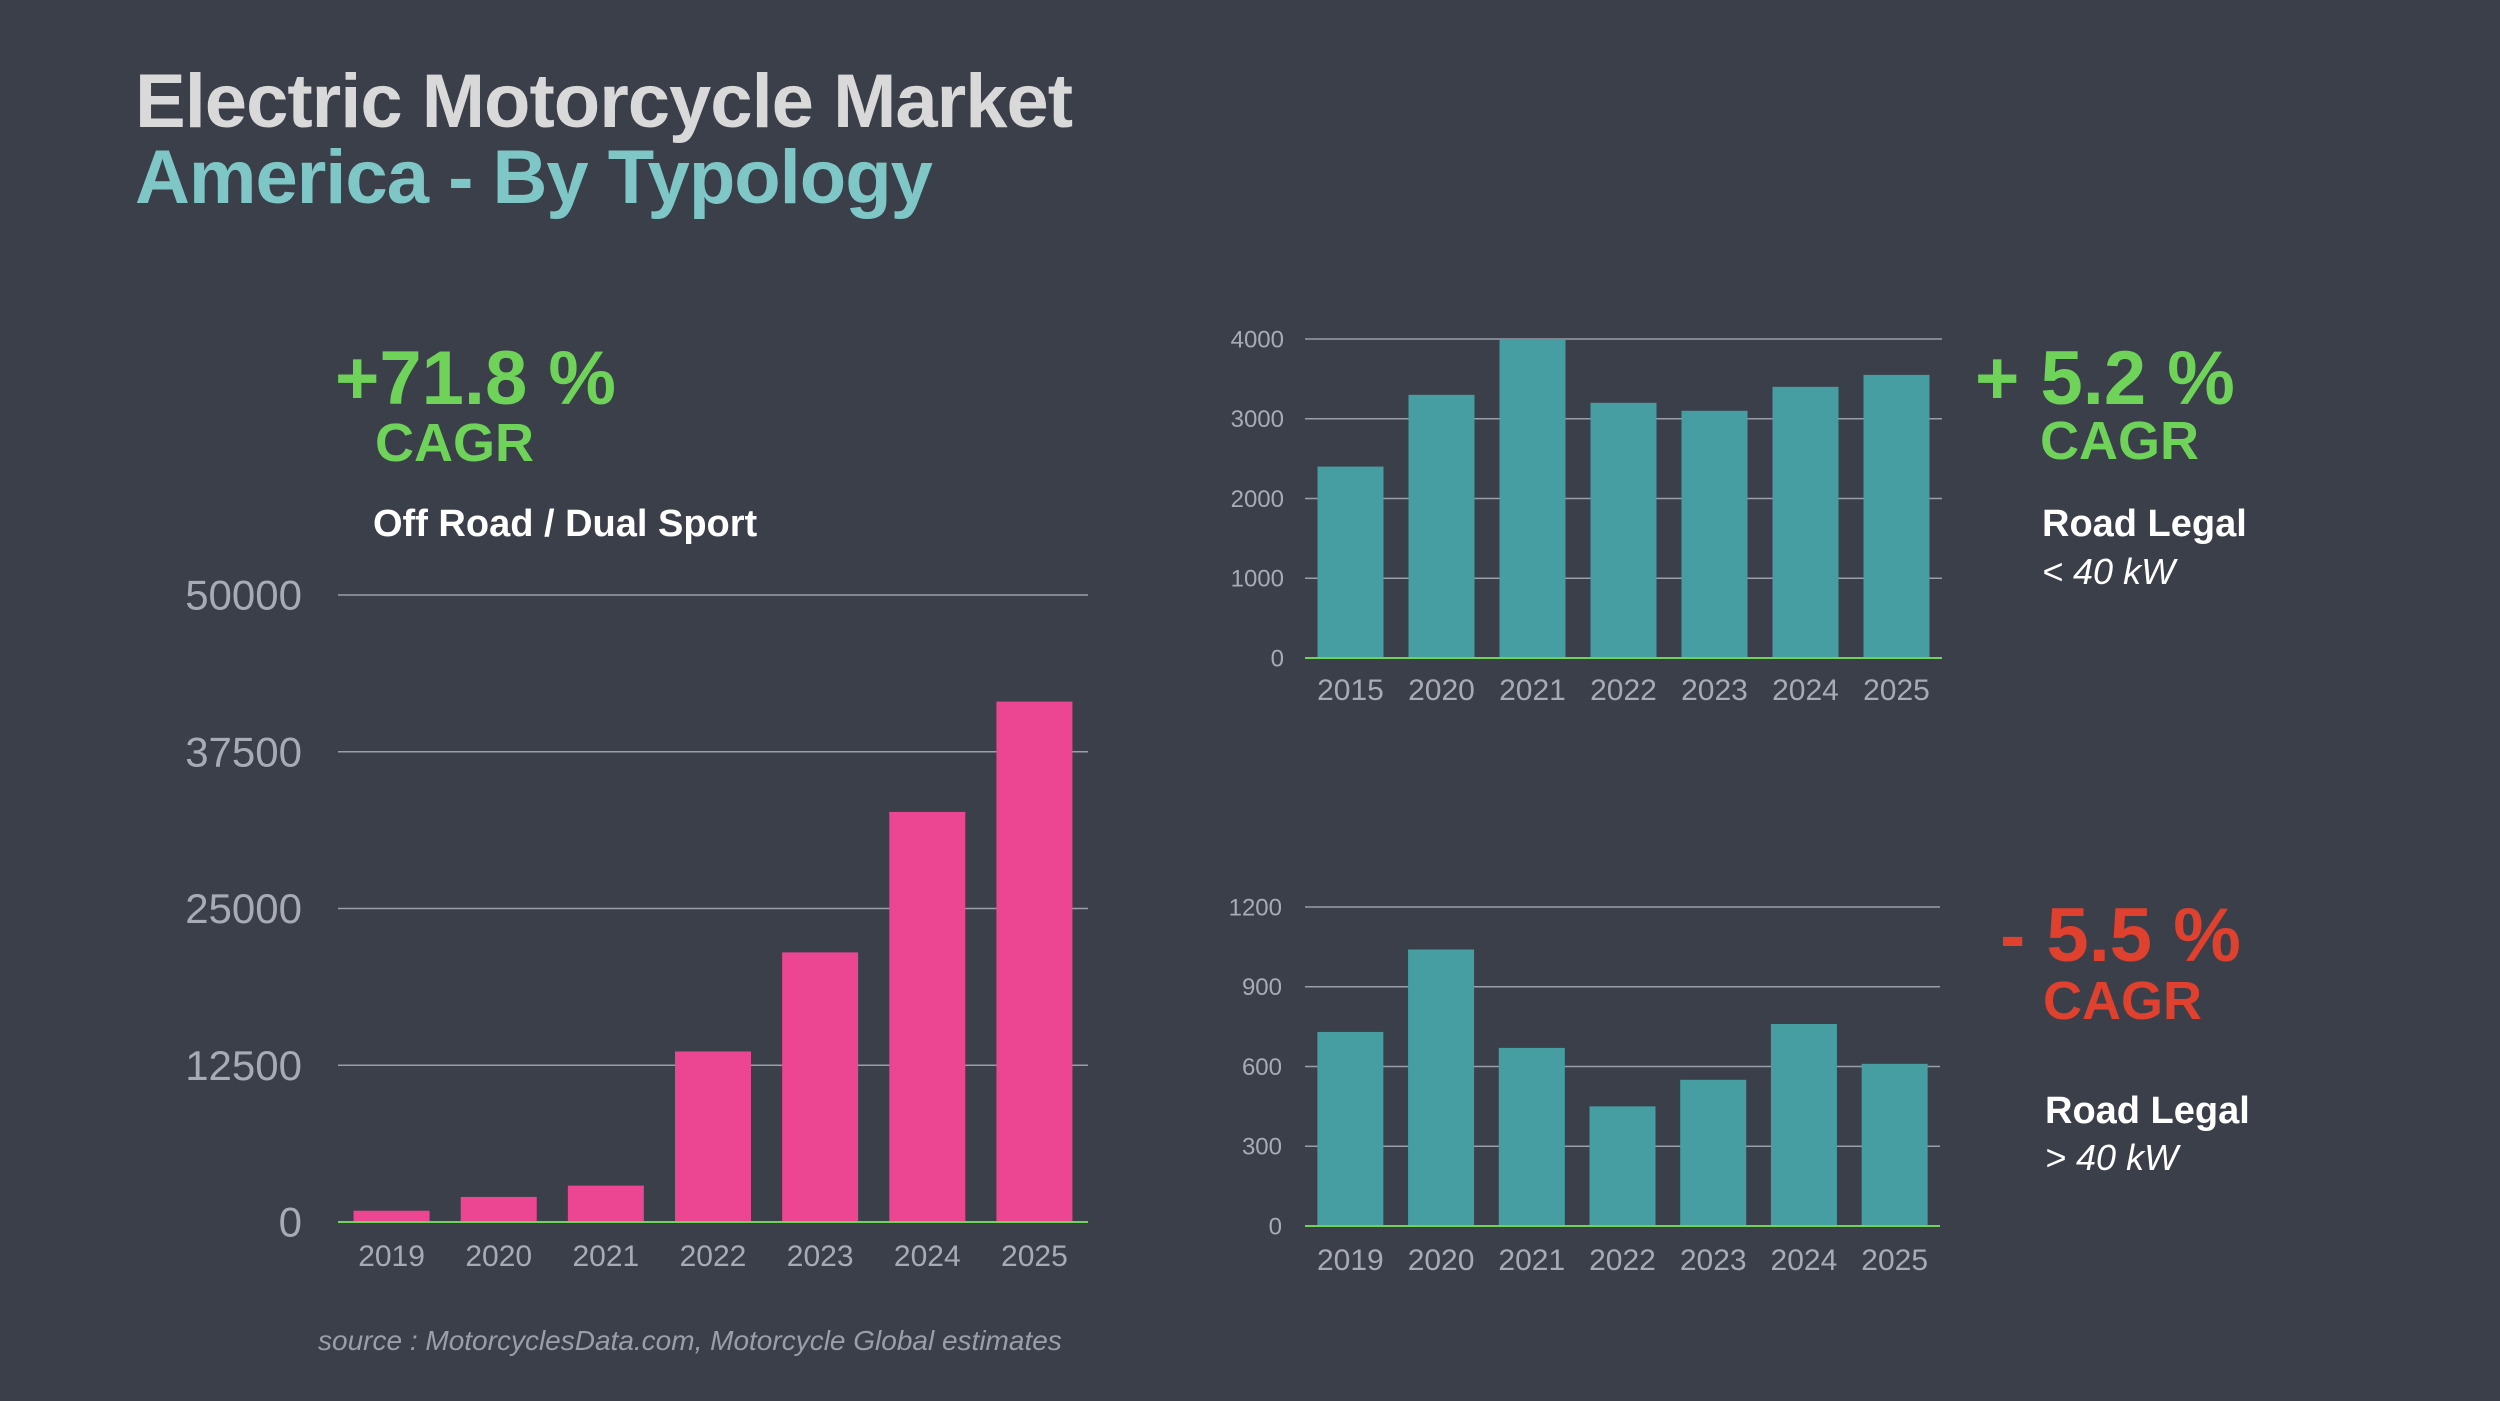  I want to click on road_low-x-tick-label: 2015, so click(1350, 690).